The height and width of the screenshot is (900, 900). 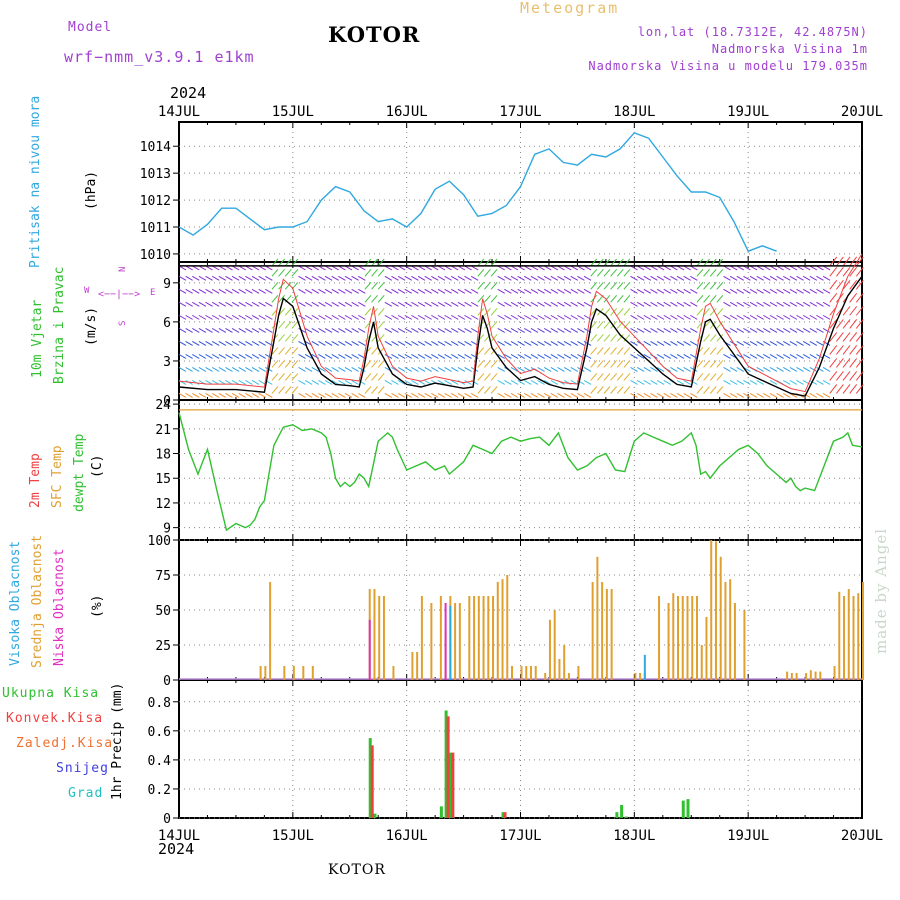 What do you see at coordinates (159, 57) in the screenshot?
I see `model-name: wrf−nmm_v3.9.1 e1km` at bounding box center [159, 57].